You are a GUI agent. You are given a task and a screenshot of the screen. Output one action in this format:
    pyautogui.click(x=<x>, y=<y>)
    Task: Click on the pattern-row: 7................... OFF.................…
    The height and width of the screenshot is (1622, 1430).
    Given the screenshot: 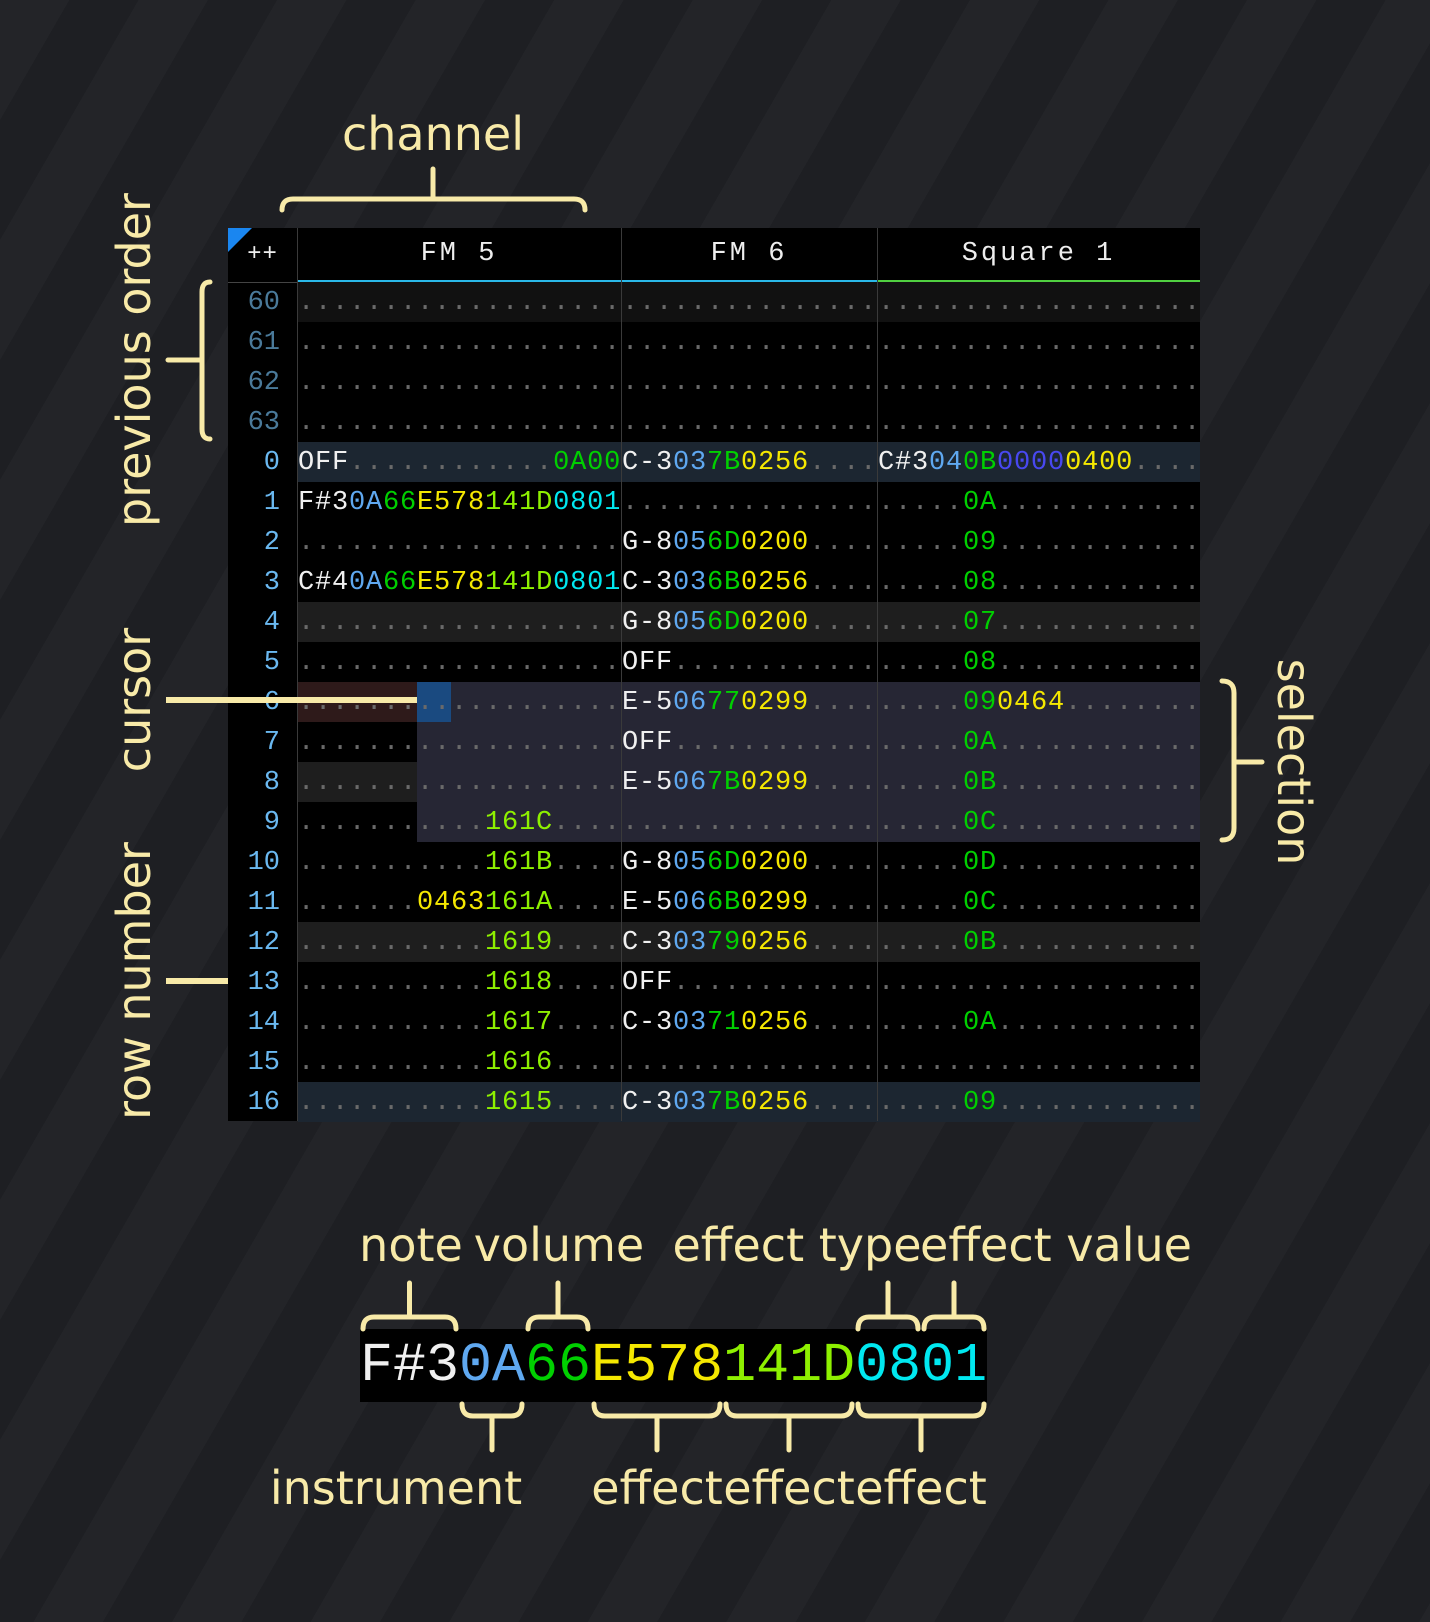 What is the action you would take?
    pyautogui.click(x=714, y=742)
    